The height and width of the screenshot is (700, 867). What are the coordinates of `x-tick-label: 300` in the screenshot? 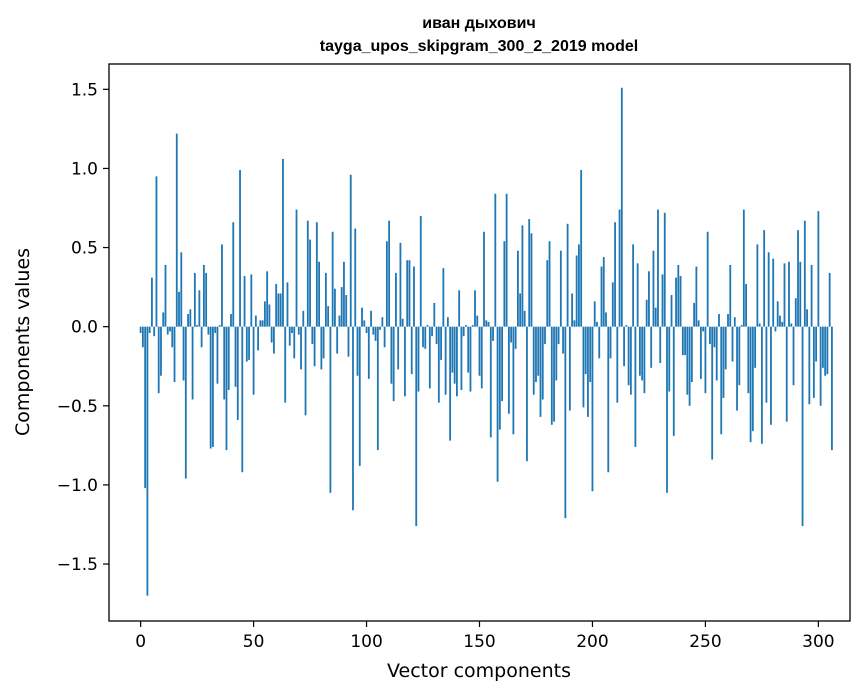 It's located at (818, 642).